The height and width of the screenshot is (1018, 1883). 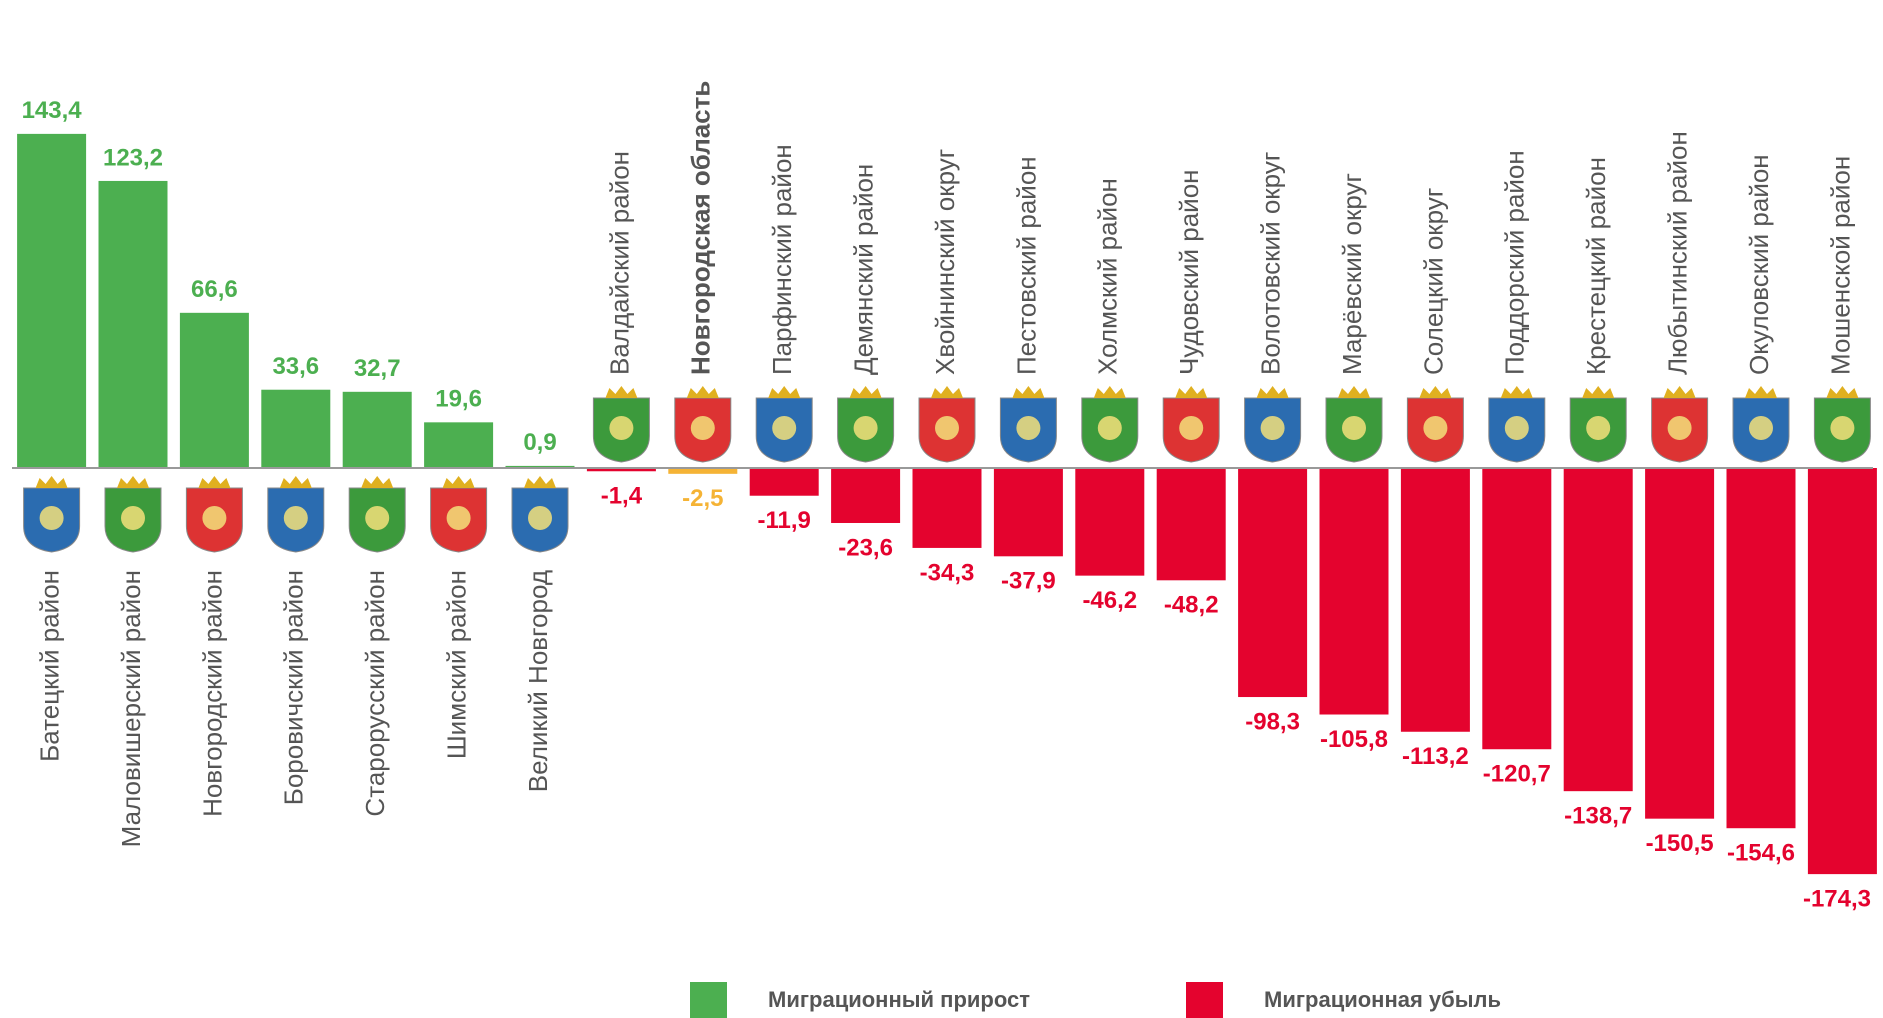 I want to click on legend-label: Миграционная убыль, so click(x=1382, y=999).